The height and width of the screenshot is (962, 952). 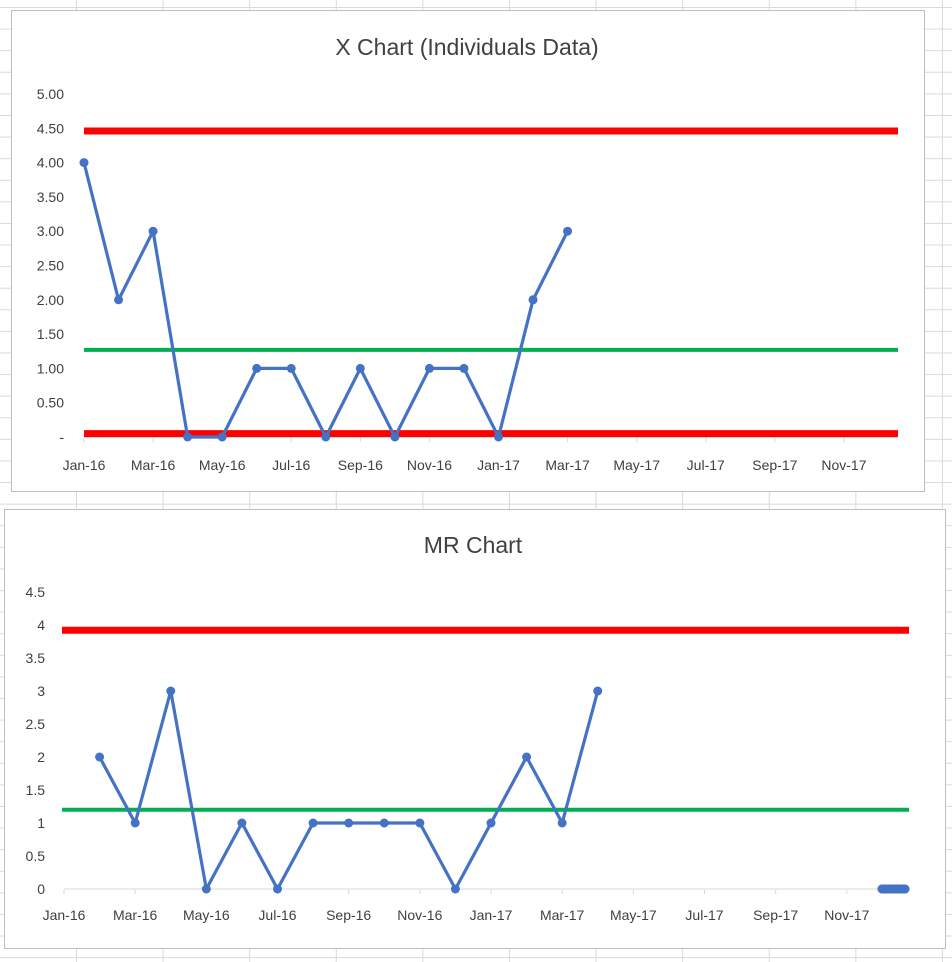 I want to click on mr-chart-x-tick-label: Mar-16, so click(x=135, y=915).